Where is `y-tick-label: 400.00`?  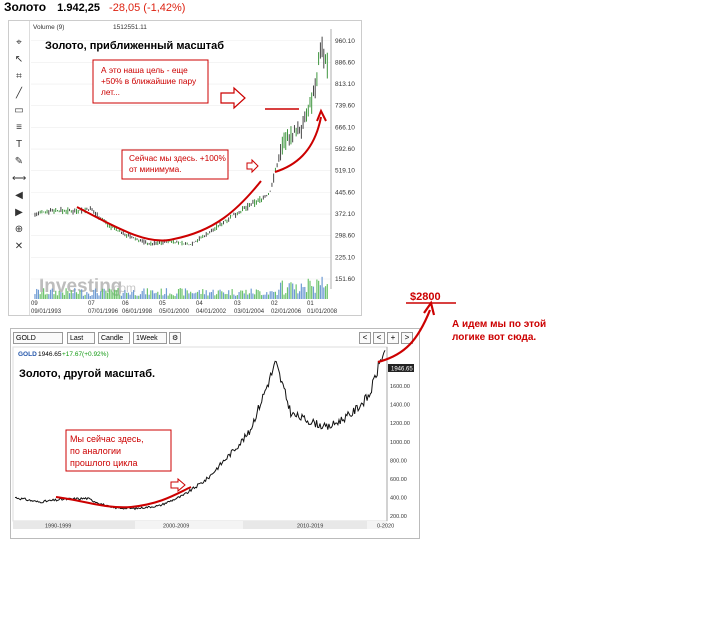 y-tick-label: 400.00 is located at coordinates (398, 498).